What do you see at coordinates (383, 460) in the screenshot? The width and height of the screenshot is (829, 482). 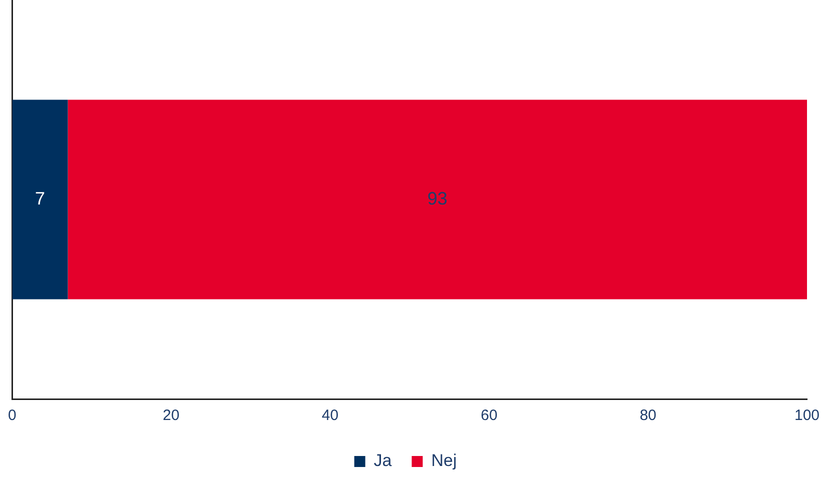 I see `legend-label: Ja` at bounding box center [383, 460].